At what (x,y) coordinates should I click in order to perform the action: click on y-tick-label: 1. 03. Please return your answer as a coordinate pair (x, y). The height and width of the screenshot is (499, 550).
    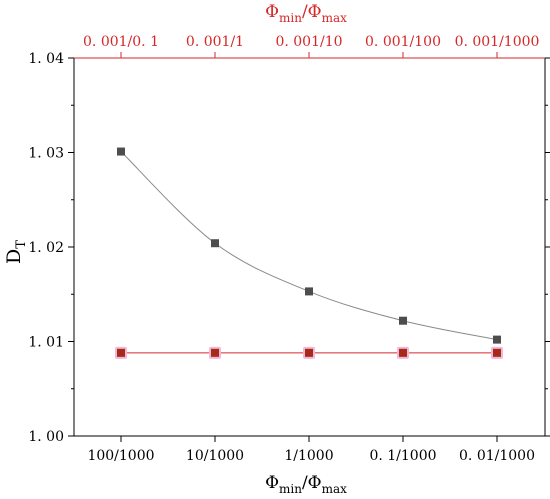
    Looking at the image, I should click on (46, 154).